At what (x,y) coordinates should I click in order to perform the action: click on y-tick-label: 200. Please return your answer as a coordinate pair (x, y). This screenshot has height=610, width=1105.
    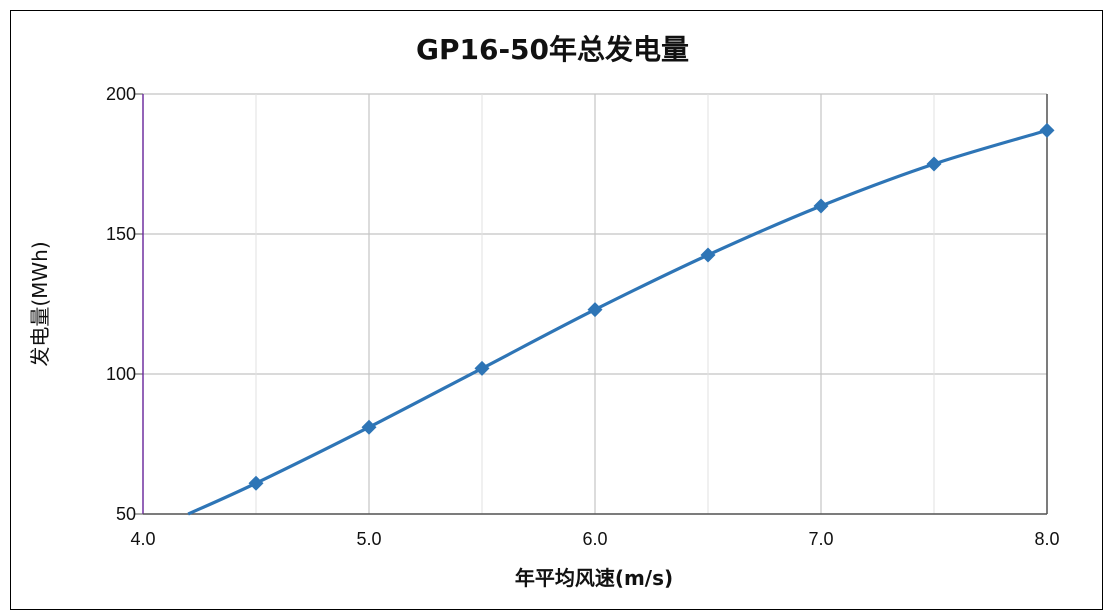
    Looking at the image, I should click on (121, 94).